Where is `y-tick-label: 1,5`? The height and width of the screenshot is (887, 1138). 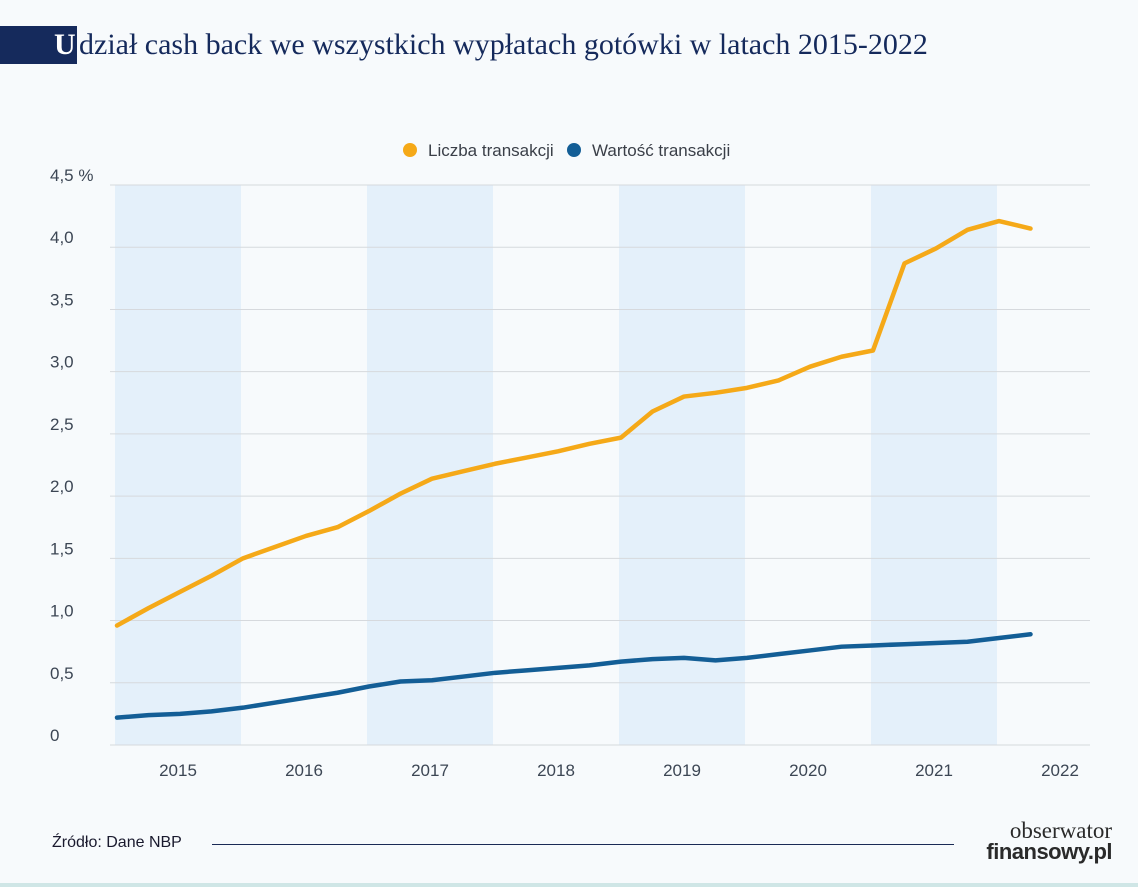 y-tick-label: 1,5 is located at coordinates (62, 548).